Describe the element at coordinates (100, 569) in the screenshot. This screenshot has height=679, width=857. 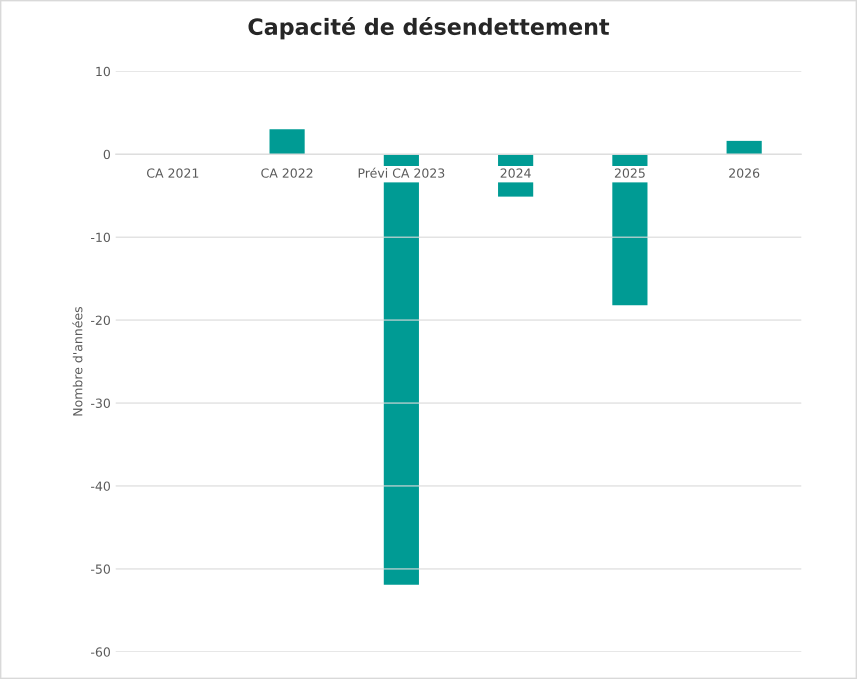
I see `y-tick-label: -50` at that location.